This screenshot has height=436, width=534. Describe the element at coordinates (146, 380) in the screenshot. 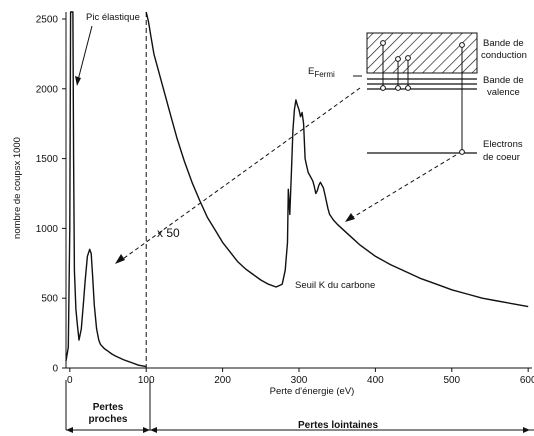

I see `x-tick-label: 100` at that location.